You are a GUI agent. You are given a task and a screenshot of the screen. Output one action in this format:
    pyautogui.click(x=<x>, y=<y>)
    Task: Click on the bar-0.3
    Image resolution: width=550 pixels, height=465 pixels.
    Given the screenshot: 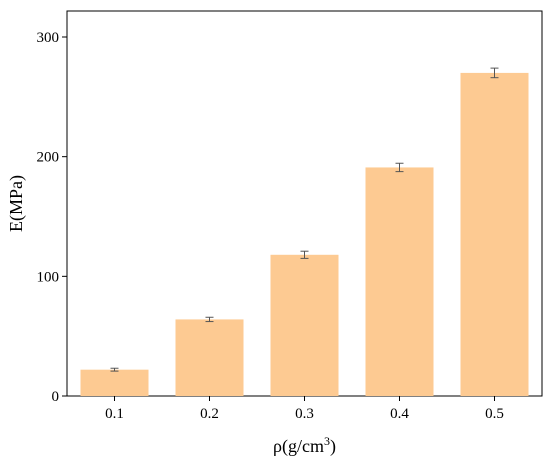 What is the action you would take?
    pyautogui.click(x=304, y=325)
    